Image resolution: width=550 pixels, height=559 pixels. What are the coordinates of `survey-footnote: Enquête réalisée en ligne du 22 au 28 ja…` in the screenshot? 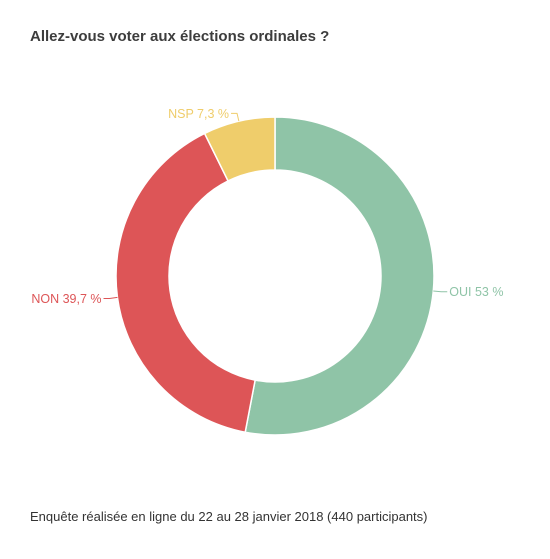 It's located at (229, 516).